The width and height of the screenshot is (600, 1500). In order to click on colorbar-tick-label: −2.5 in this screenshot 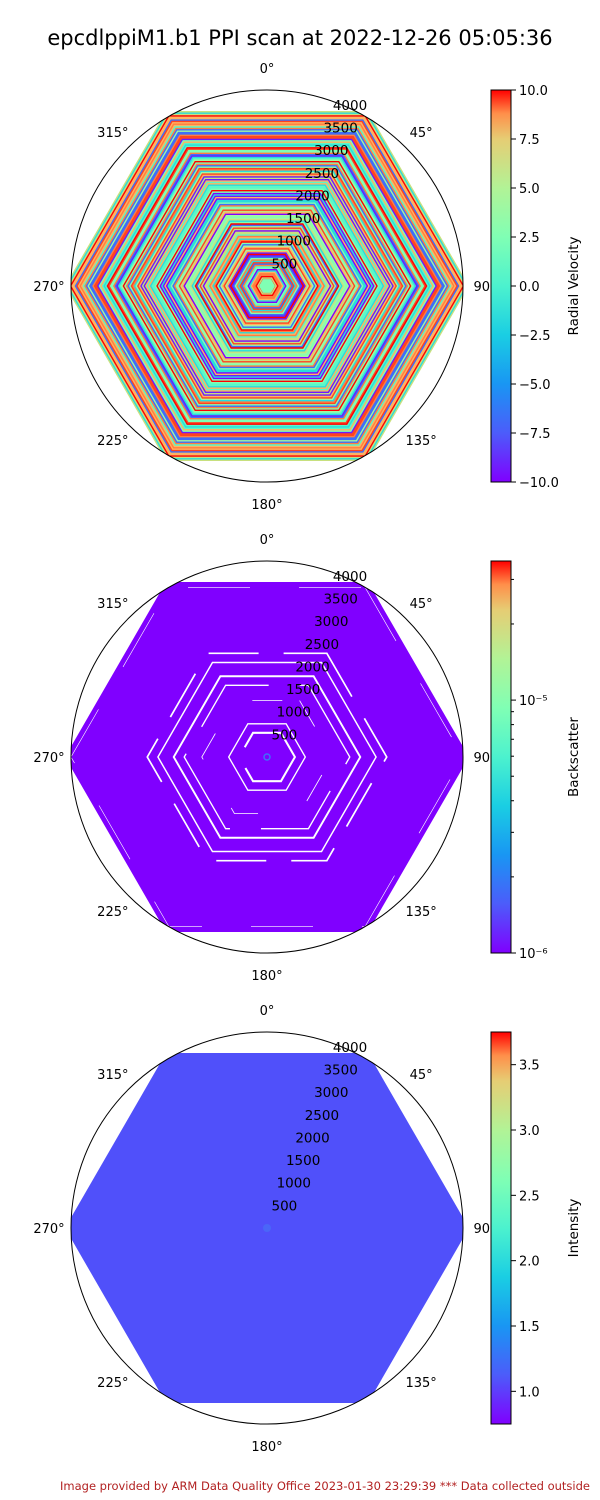, I will do `click(535, 336)`.